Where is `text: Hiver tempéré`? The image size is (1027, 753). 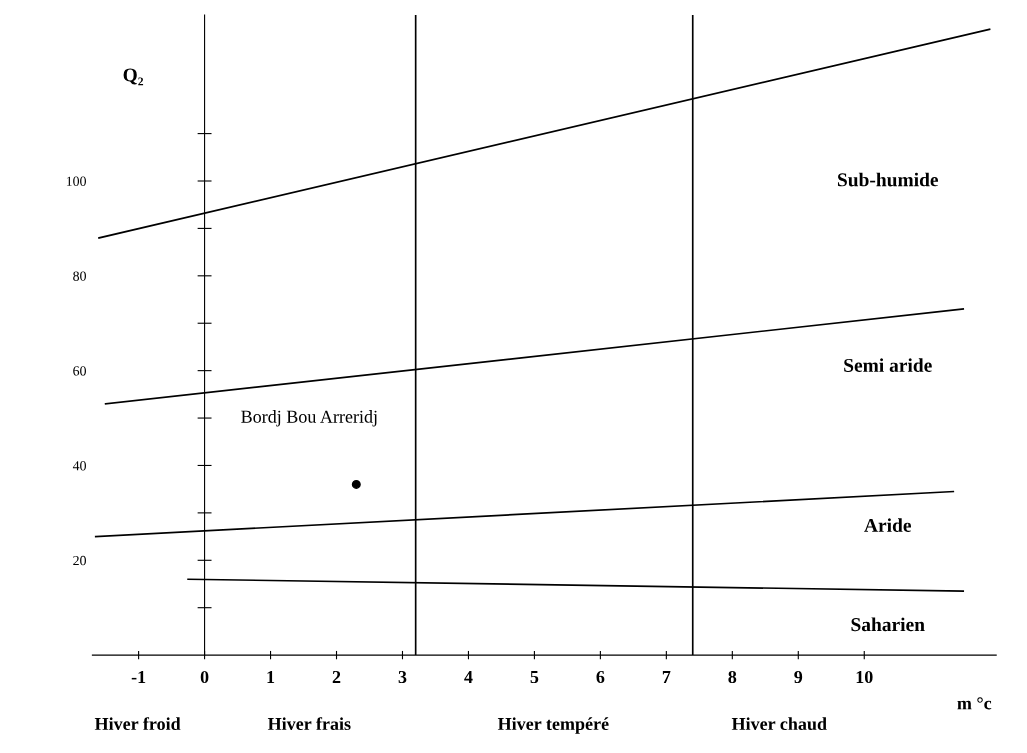
text: Hiver tempéré is located at coordinates (553, 725).